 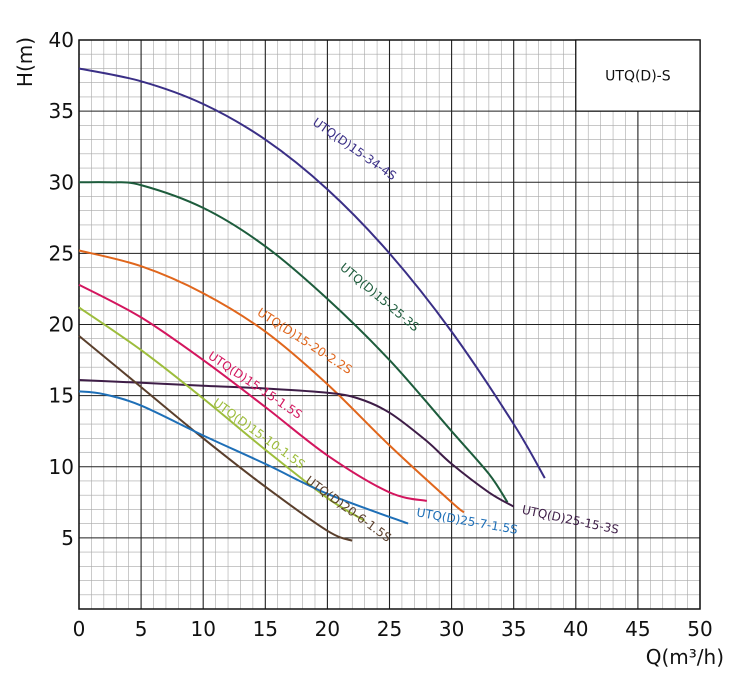 What do you see at coordinates (575, 629) in the screenshot?
I see `x-tick-label: 40` at bounding box center [575, 629].